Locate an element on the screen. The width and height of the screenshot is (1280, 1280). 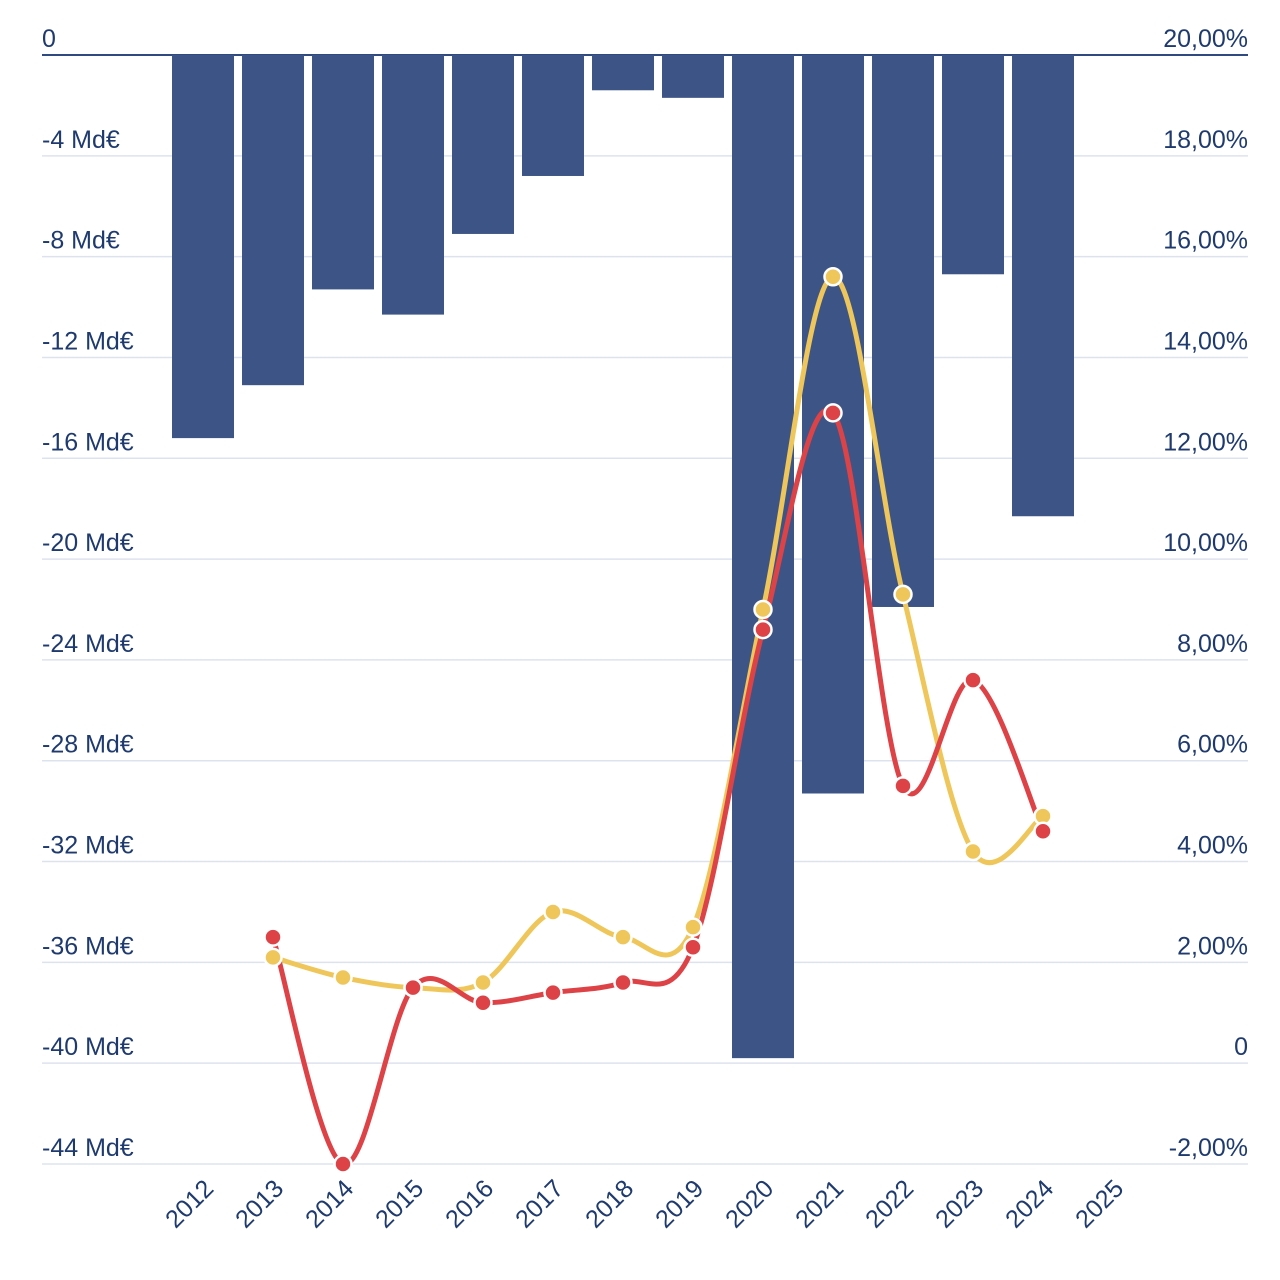
point-yellow-2013 is located at coordinates (273, 957).